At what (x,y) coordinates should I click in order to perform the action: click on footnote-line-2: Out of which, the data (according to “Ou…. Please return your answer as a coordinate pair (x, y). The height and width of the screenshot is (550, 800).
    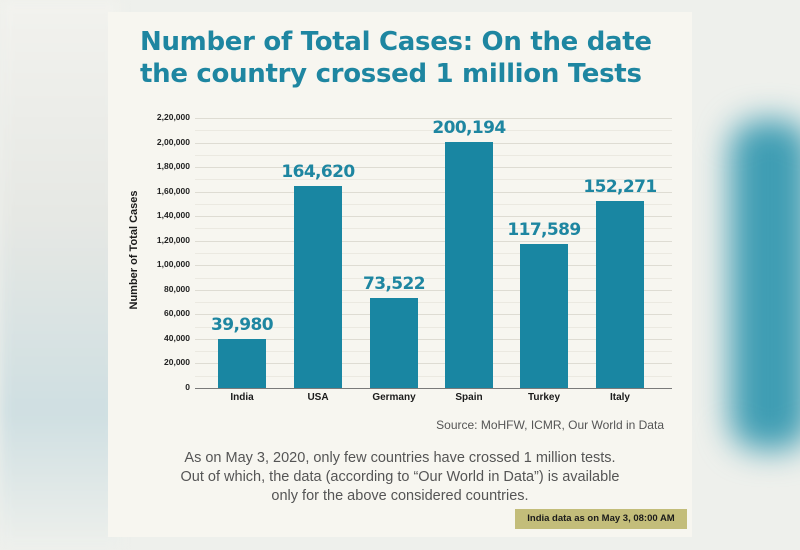
    Looking at the image, I should click on (400, 477).